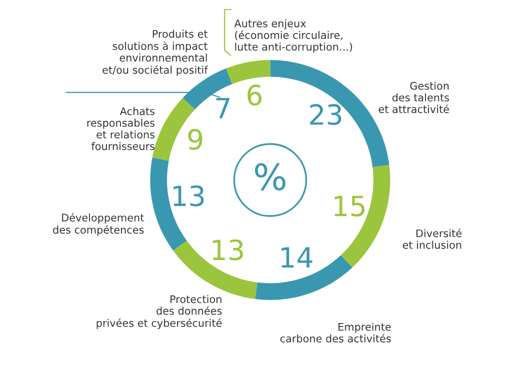  I want to click on donut-slice, so click(248, 72).